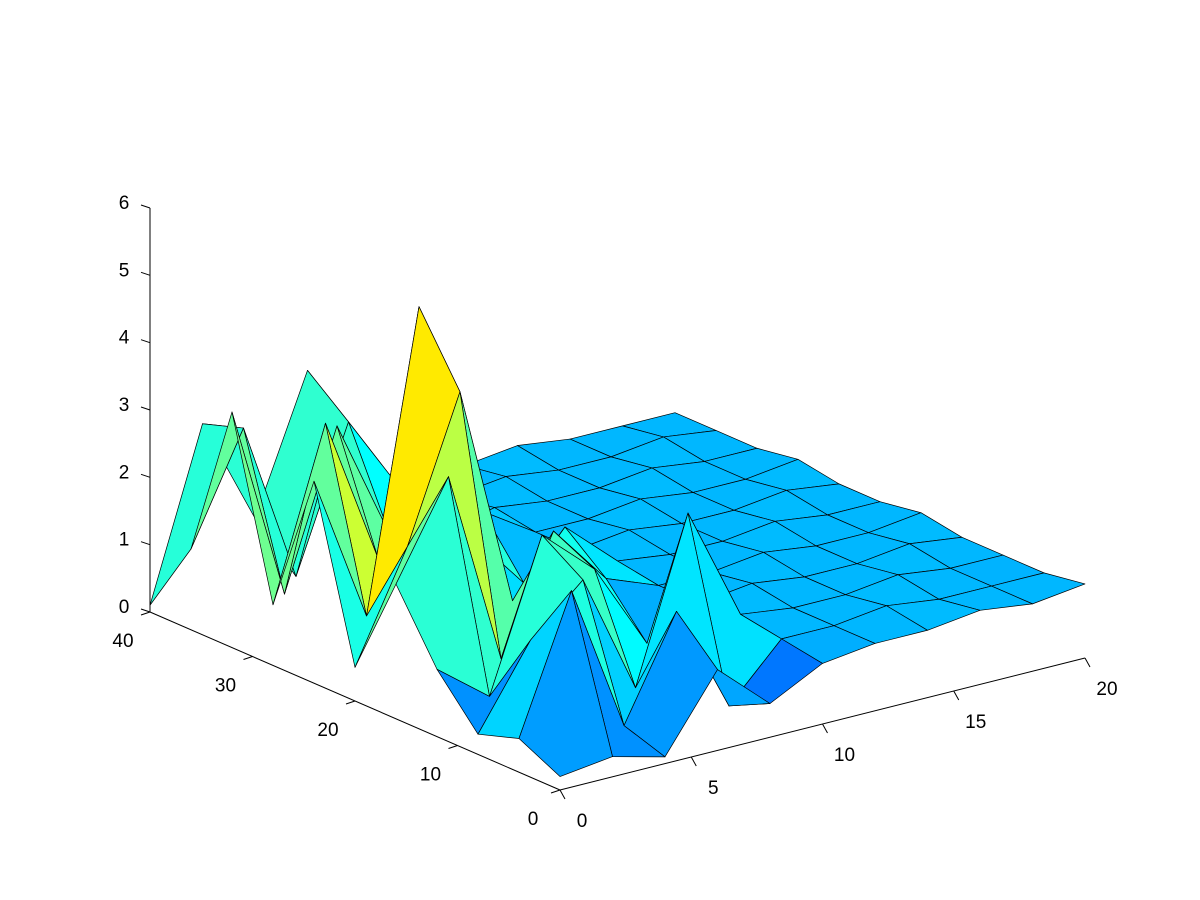 This screenshot has height=900, width=1200. I want to click on x-tick-label: 15, so click(975, 722).